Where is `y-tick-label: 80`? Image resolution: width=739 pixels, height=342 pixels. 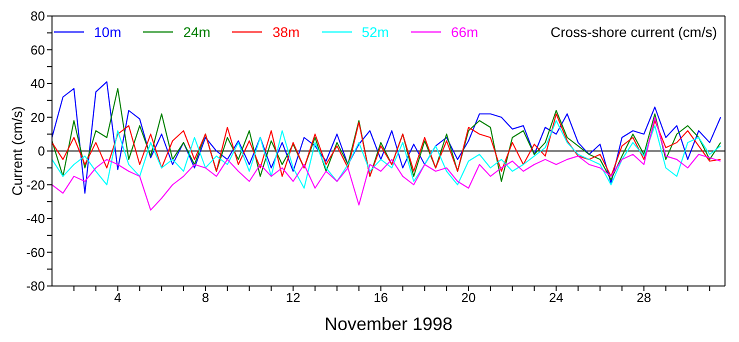
y-tick-label: 80 is located at coordinates (37, 16).